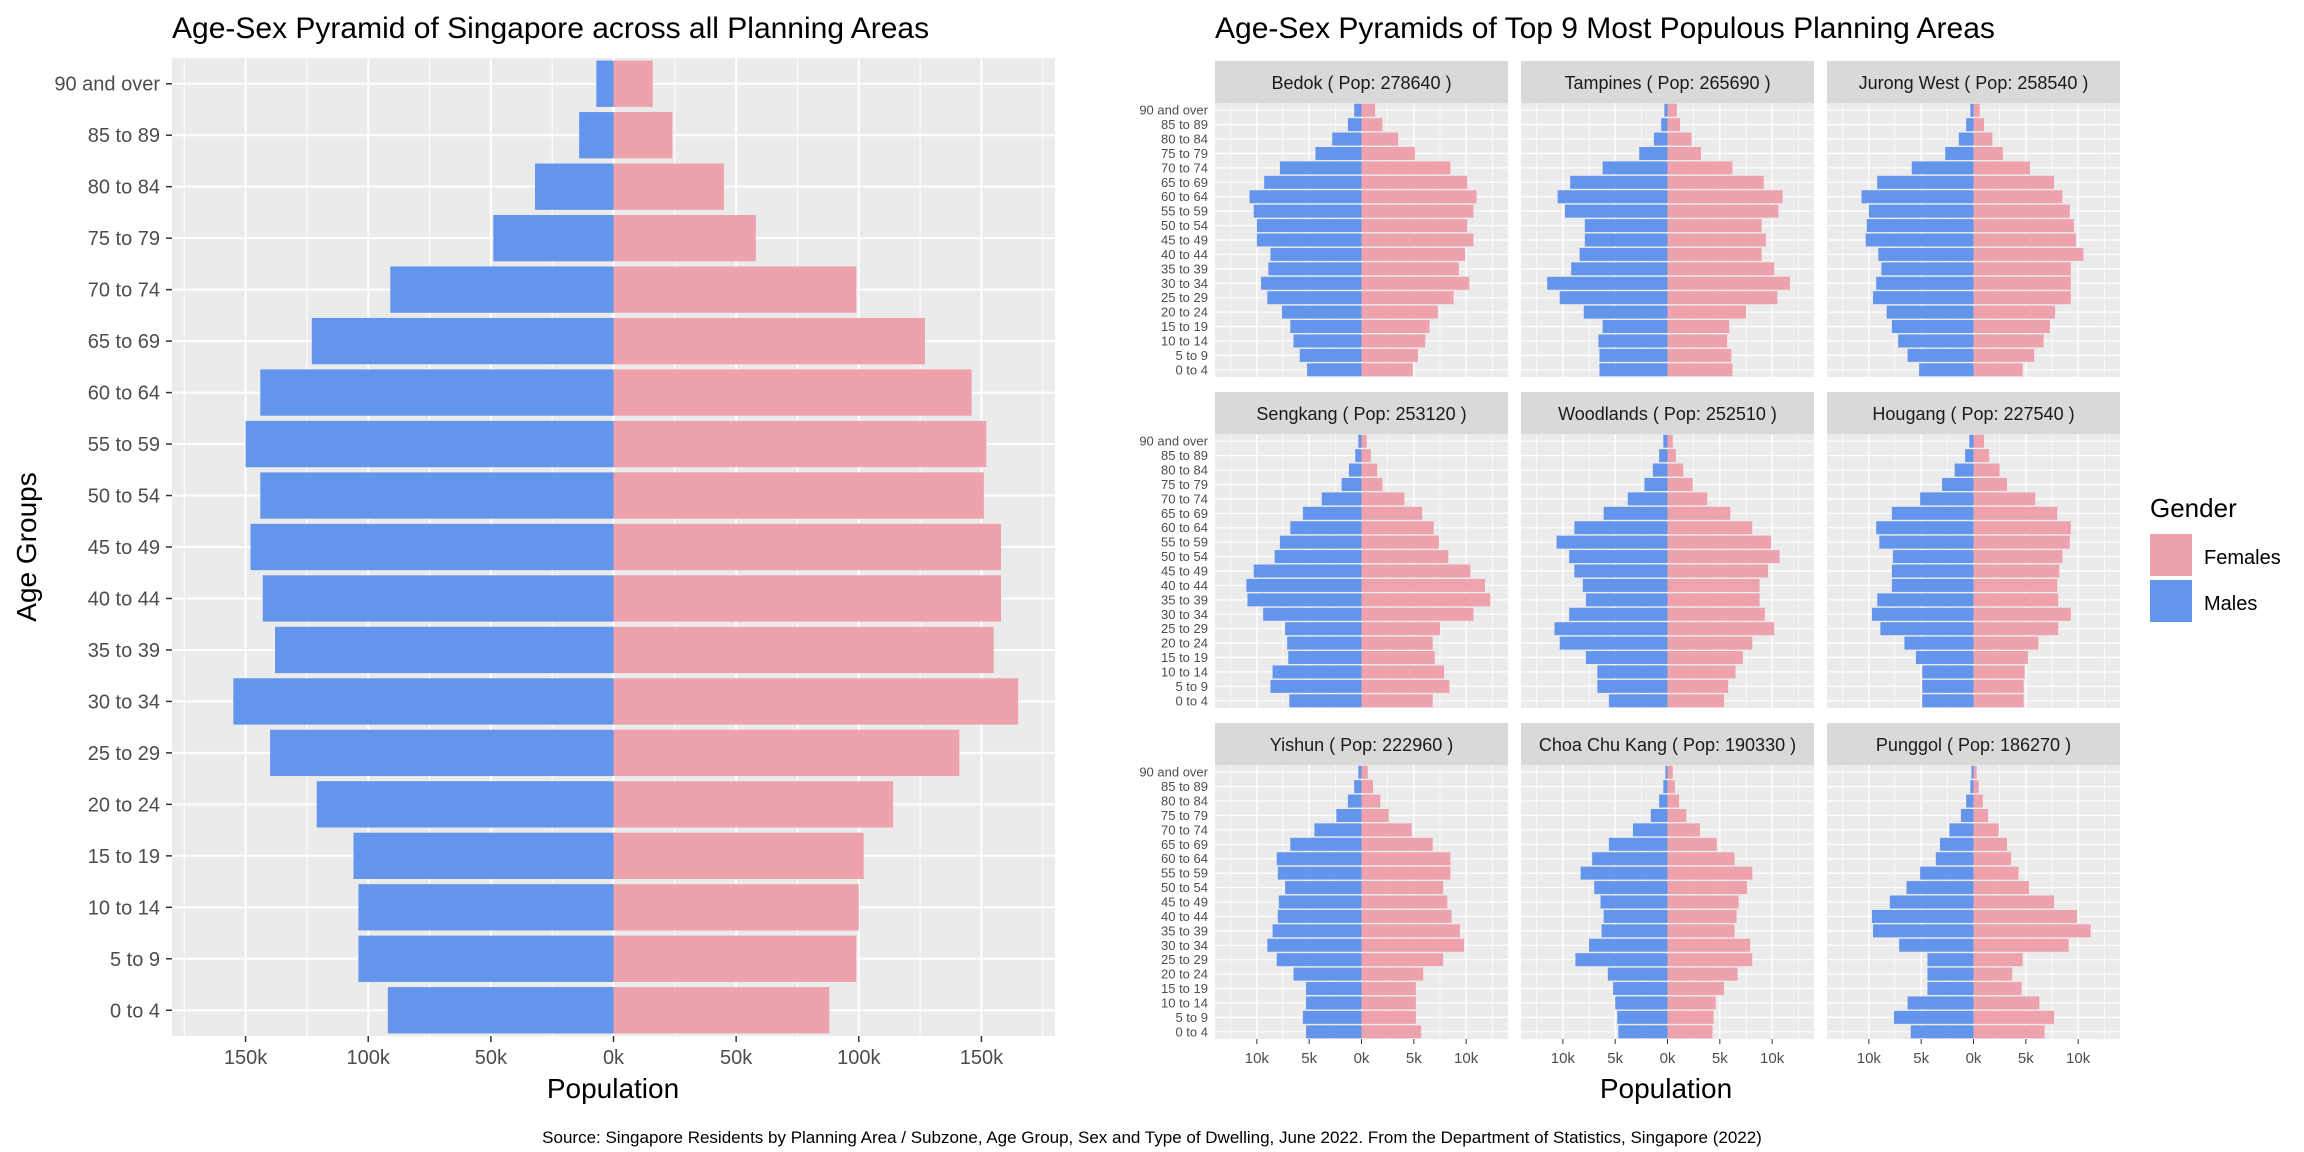  I want to click on facet-y-tick-label: 65 to 69, so click(1184, 844).